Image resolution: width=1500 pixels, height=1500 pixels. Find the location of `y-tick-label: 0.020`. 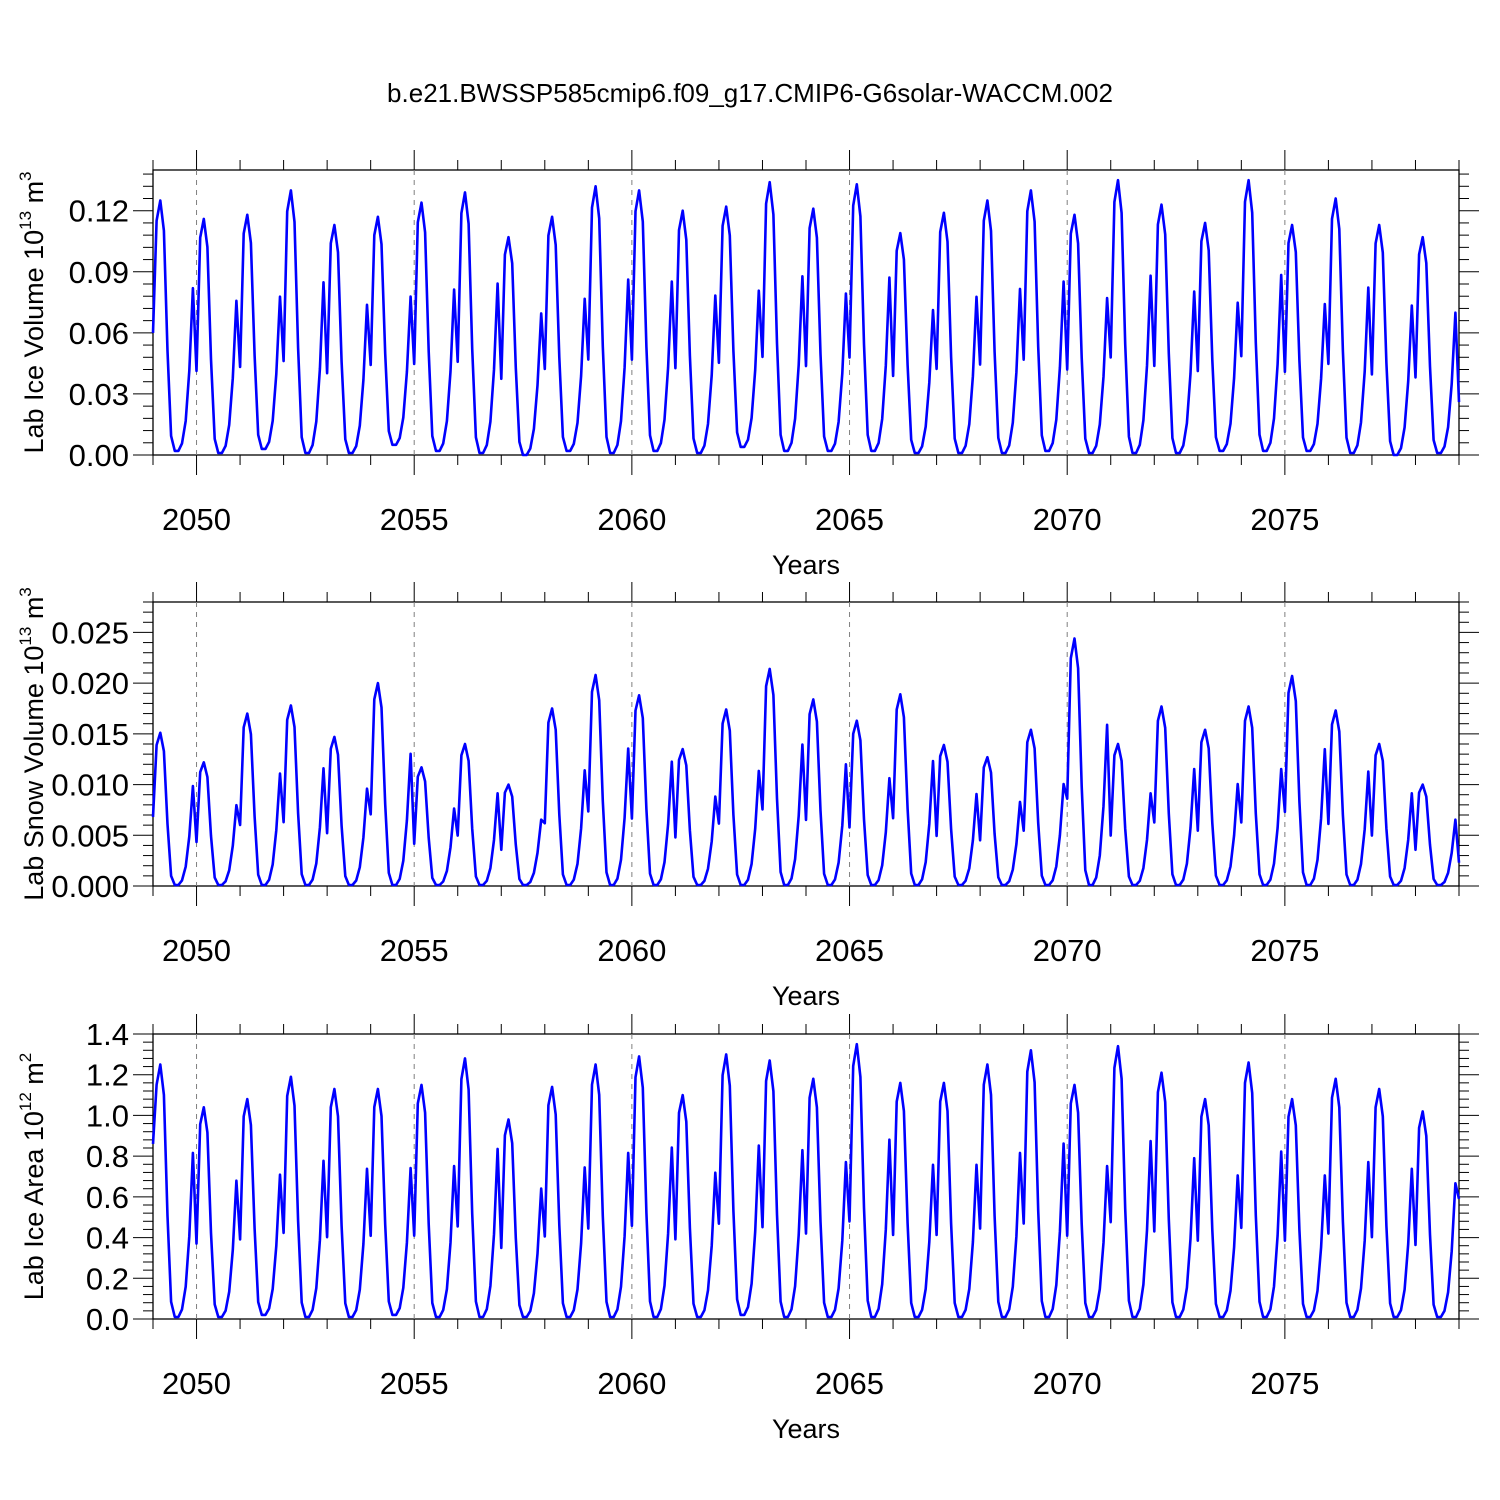

y-tick-label: 0.020 is located at coordinates (90, 683).